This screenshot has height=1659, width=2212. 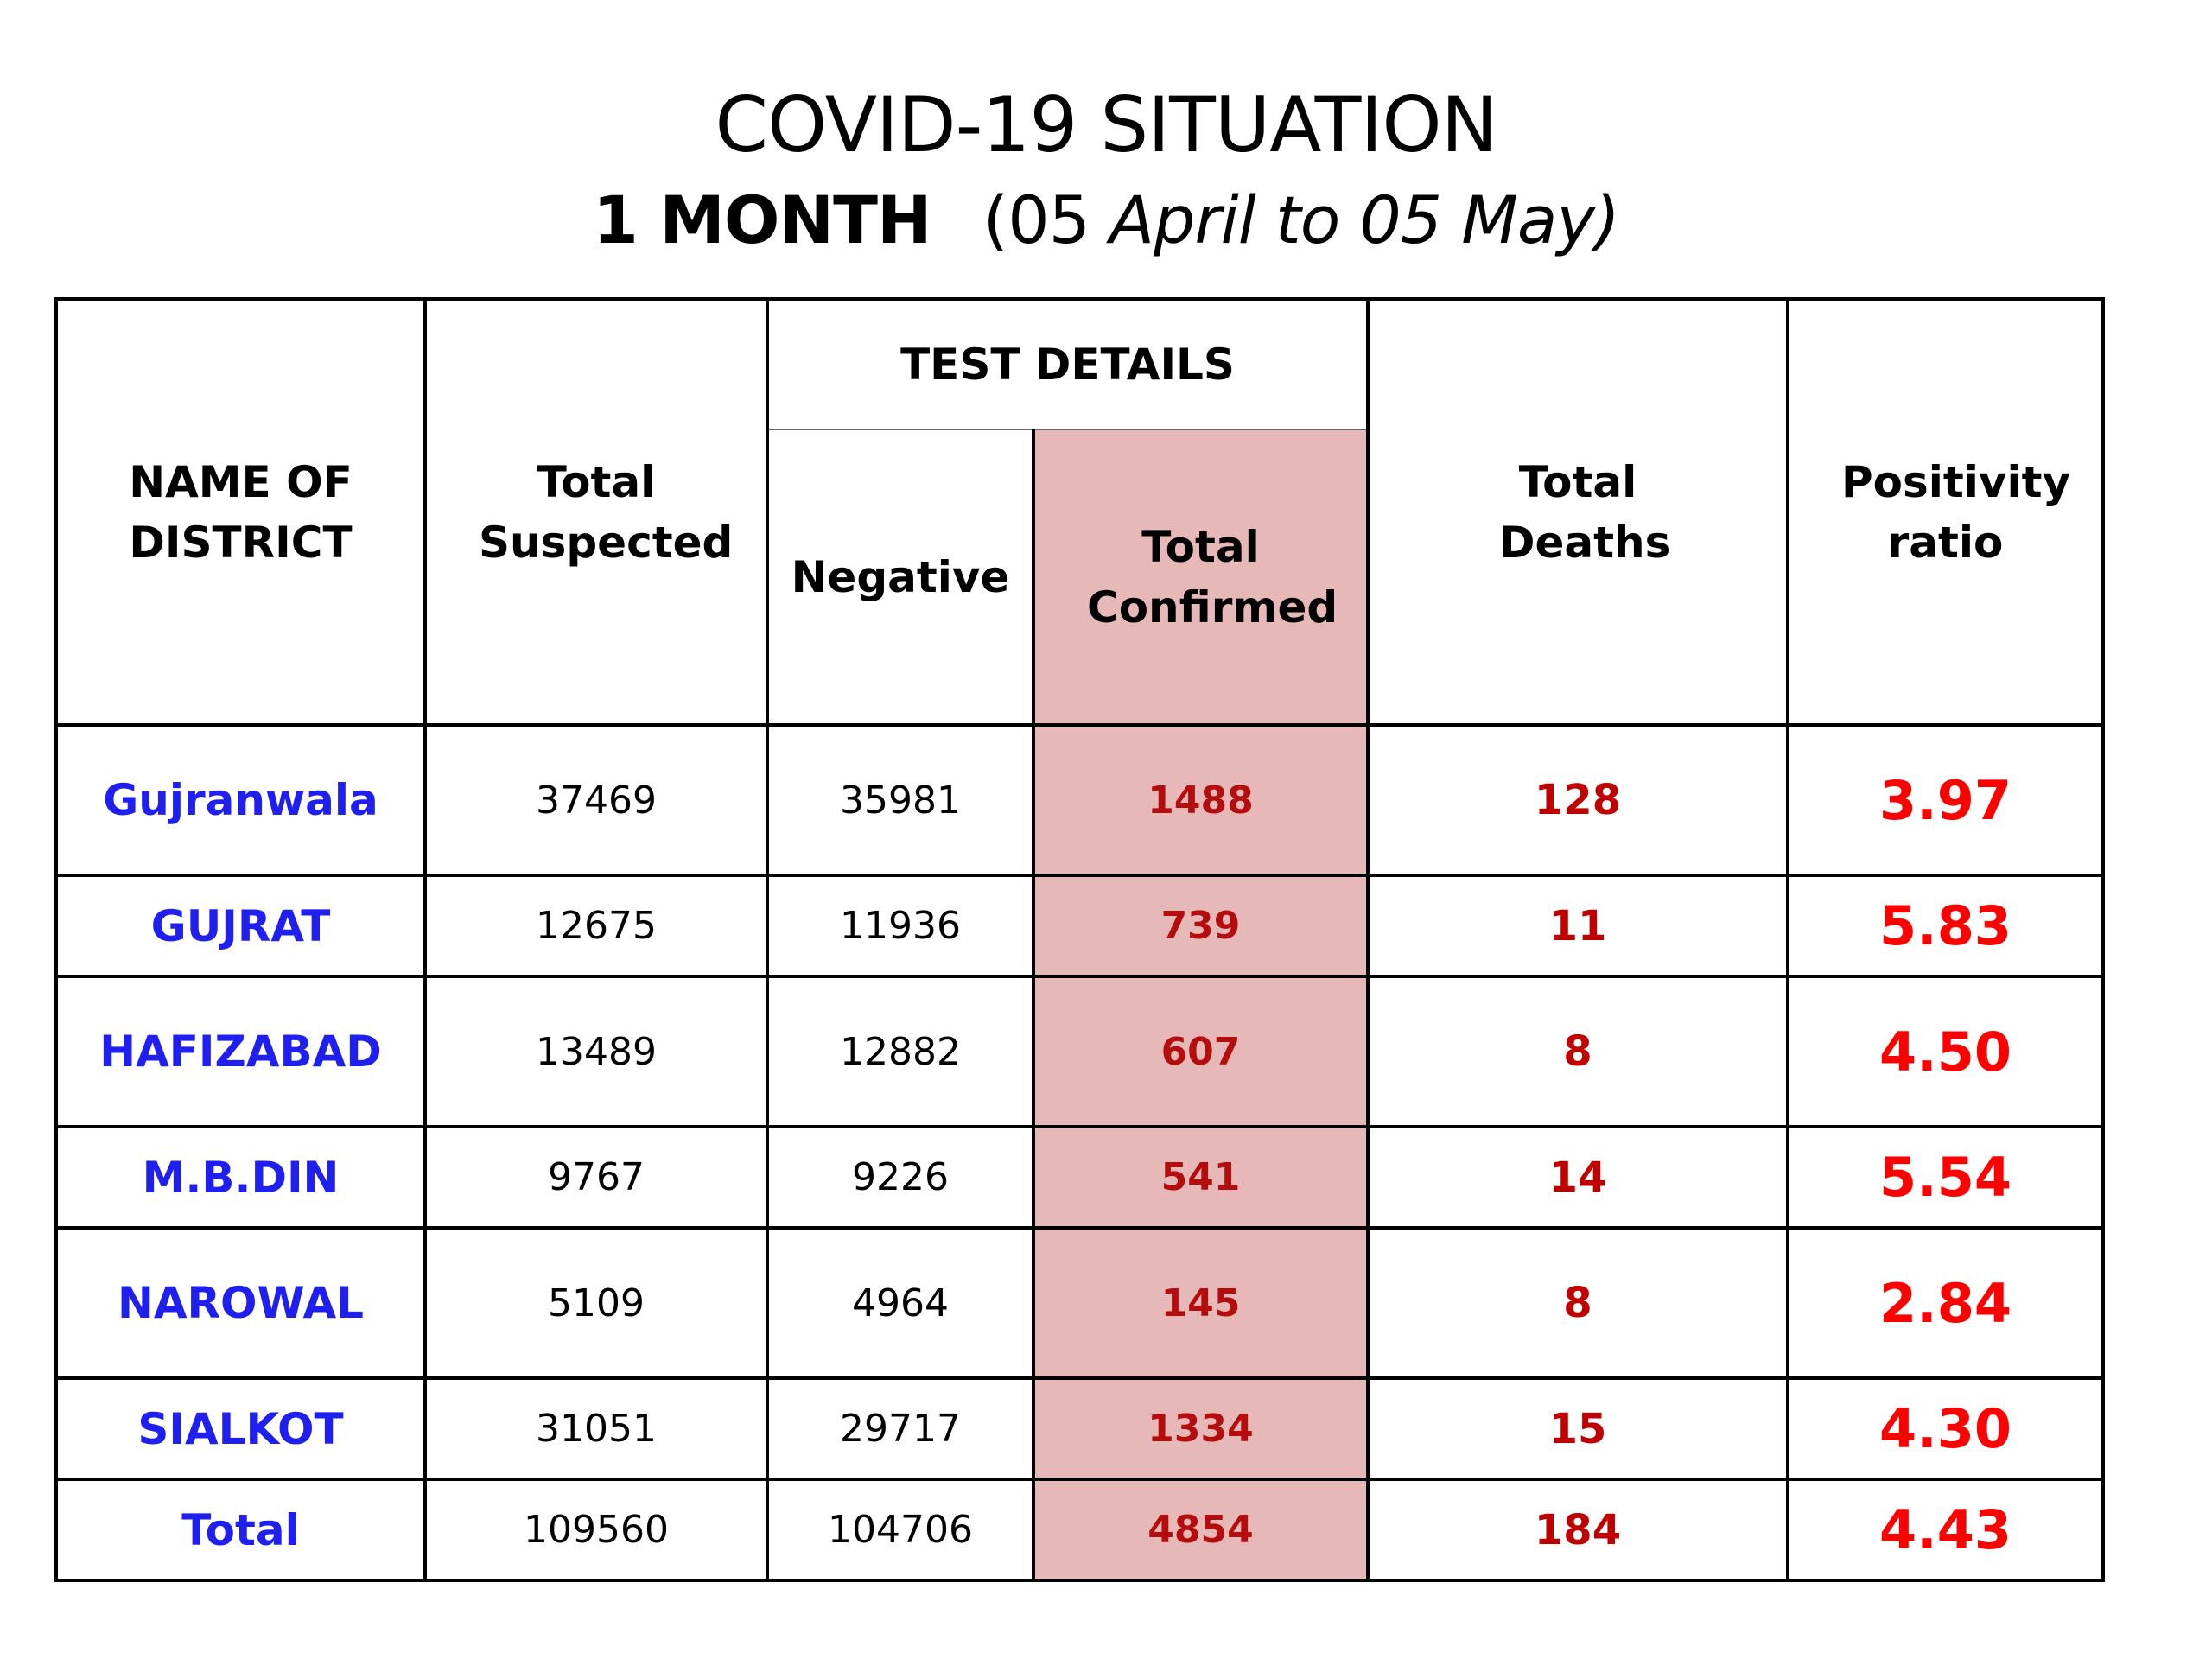 What do you see at coordinates (901, 1428) in the screenshot?
I see `negative-value: 29717` at bounding box center [901, 1428].